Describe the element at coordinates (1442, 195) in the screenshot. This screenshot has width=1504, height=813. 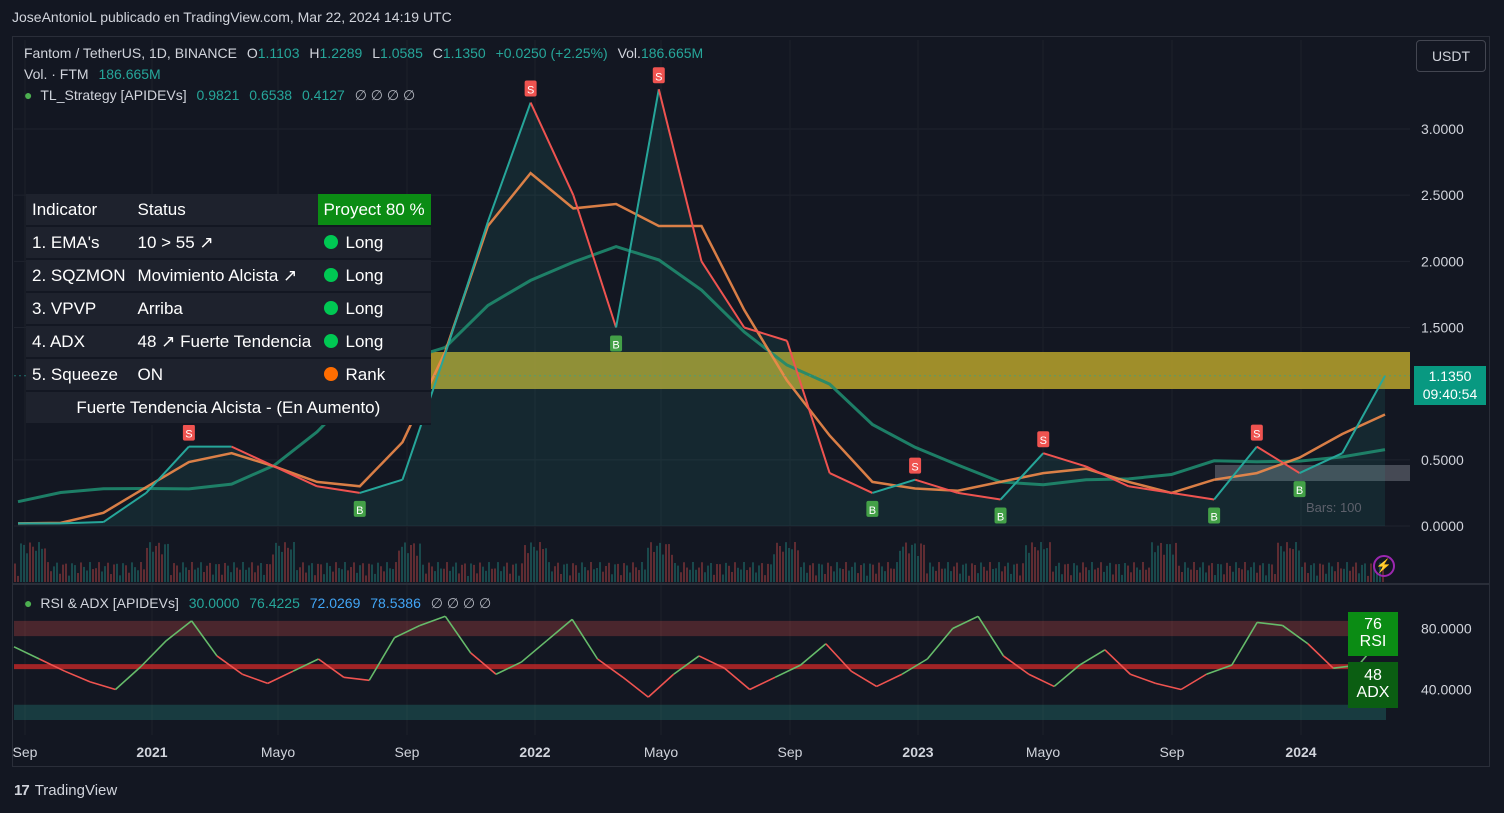
I see `y-tick-label: 2.5000` at that location.